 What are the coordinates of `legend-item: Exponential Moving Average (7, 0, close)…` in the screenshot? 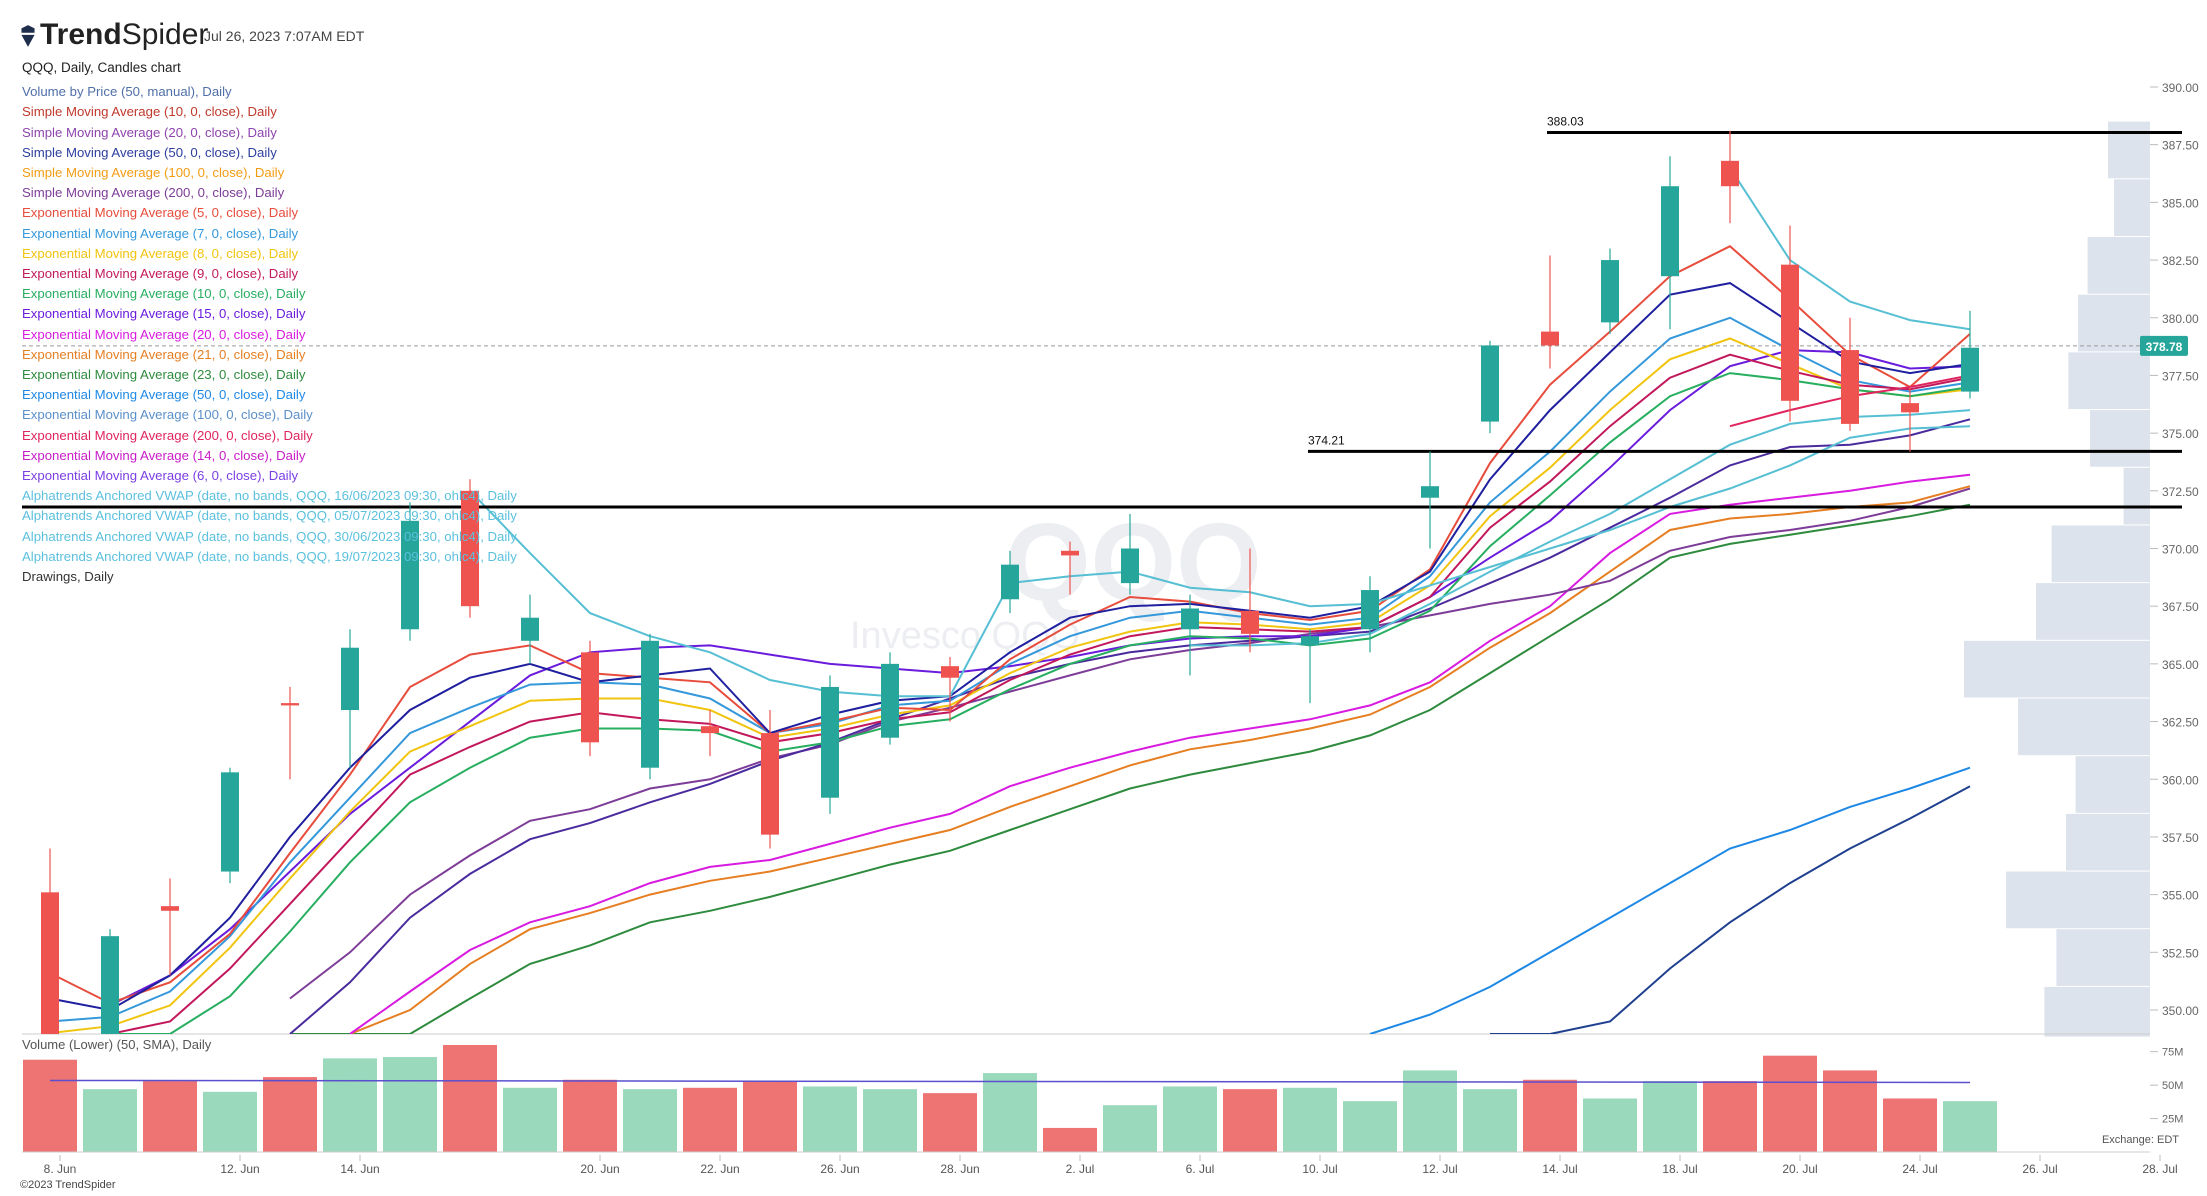 It's located at (160, 233).